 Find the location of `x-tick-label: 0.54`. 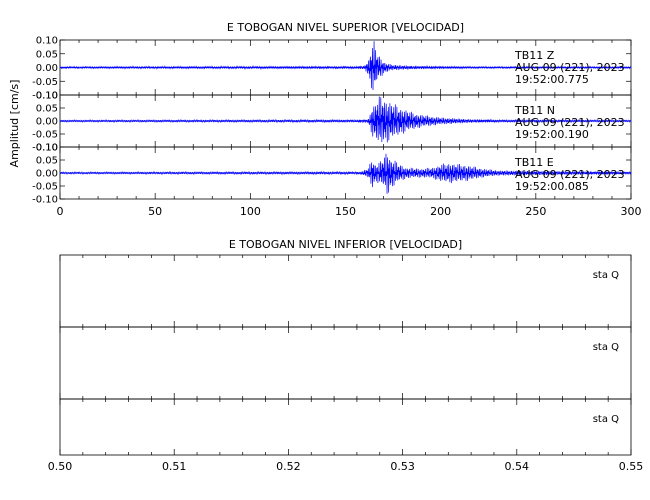

x-tick-label: 0.54 is located at coordinates (517, 466).